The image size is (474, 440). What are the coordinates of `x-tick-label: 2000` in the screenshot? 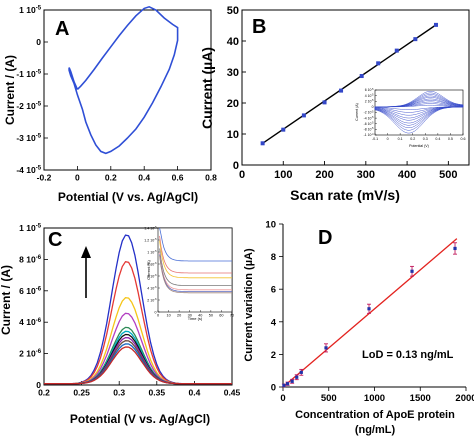 It's located at (464, 398).